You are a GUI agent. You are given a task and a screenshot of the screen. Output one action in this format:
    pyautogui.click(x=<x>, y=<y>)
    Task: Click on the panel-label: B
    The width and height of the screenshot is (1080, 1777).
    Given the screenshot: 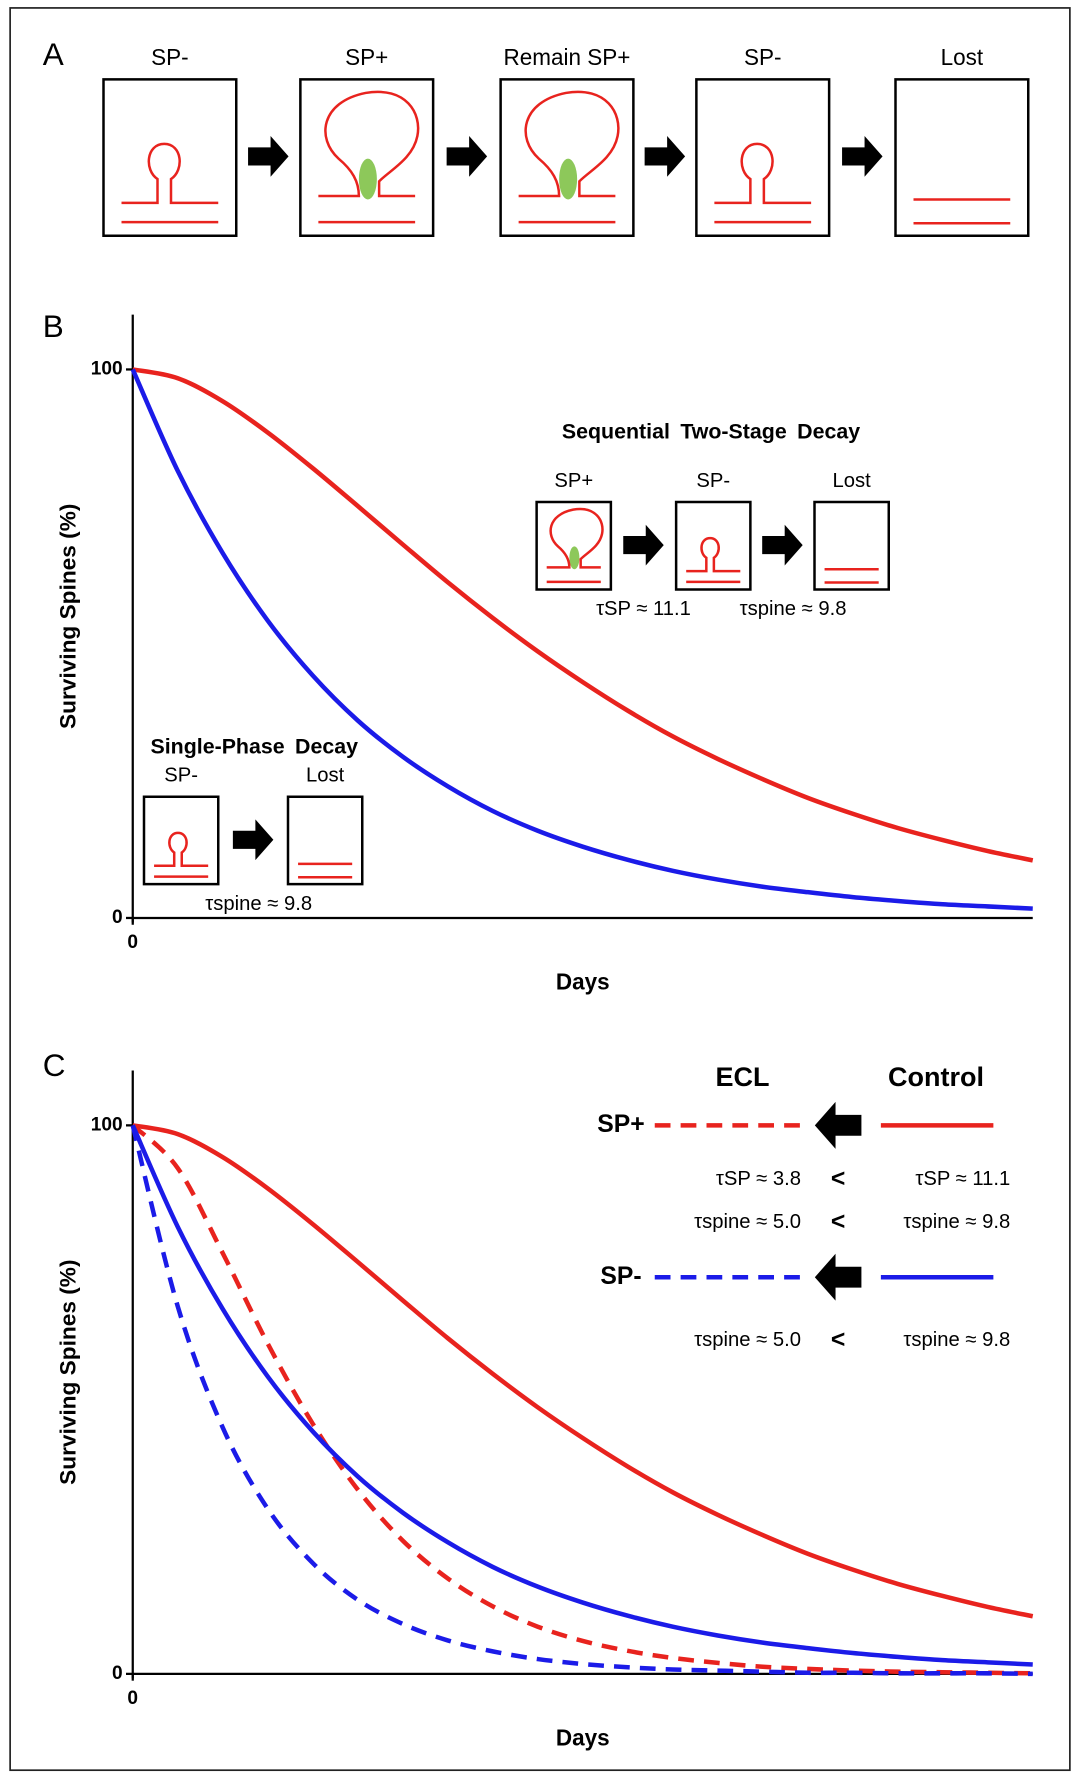 What is the action you would take?
    pyautogui.click(x=53, y=326)
    